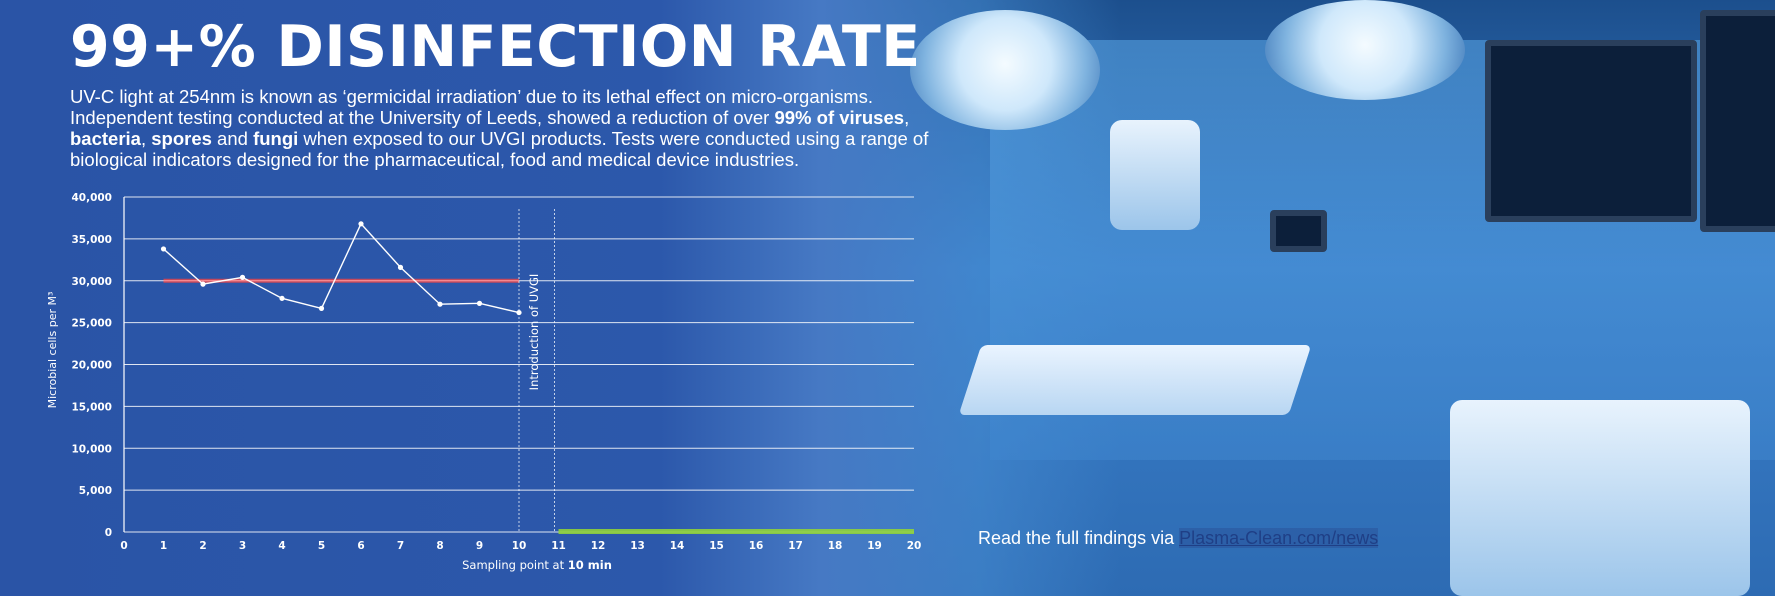  What do you see at coordinates (1365, 50) in the screenshot?
I see `photo-surgical-lamp-right` at bounding box center [1365, 50].